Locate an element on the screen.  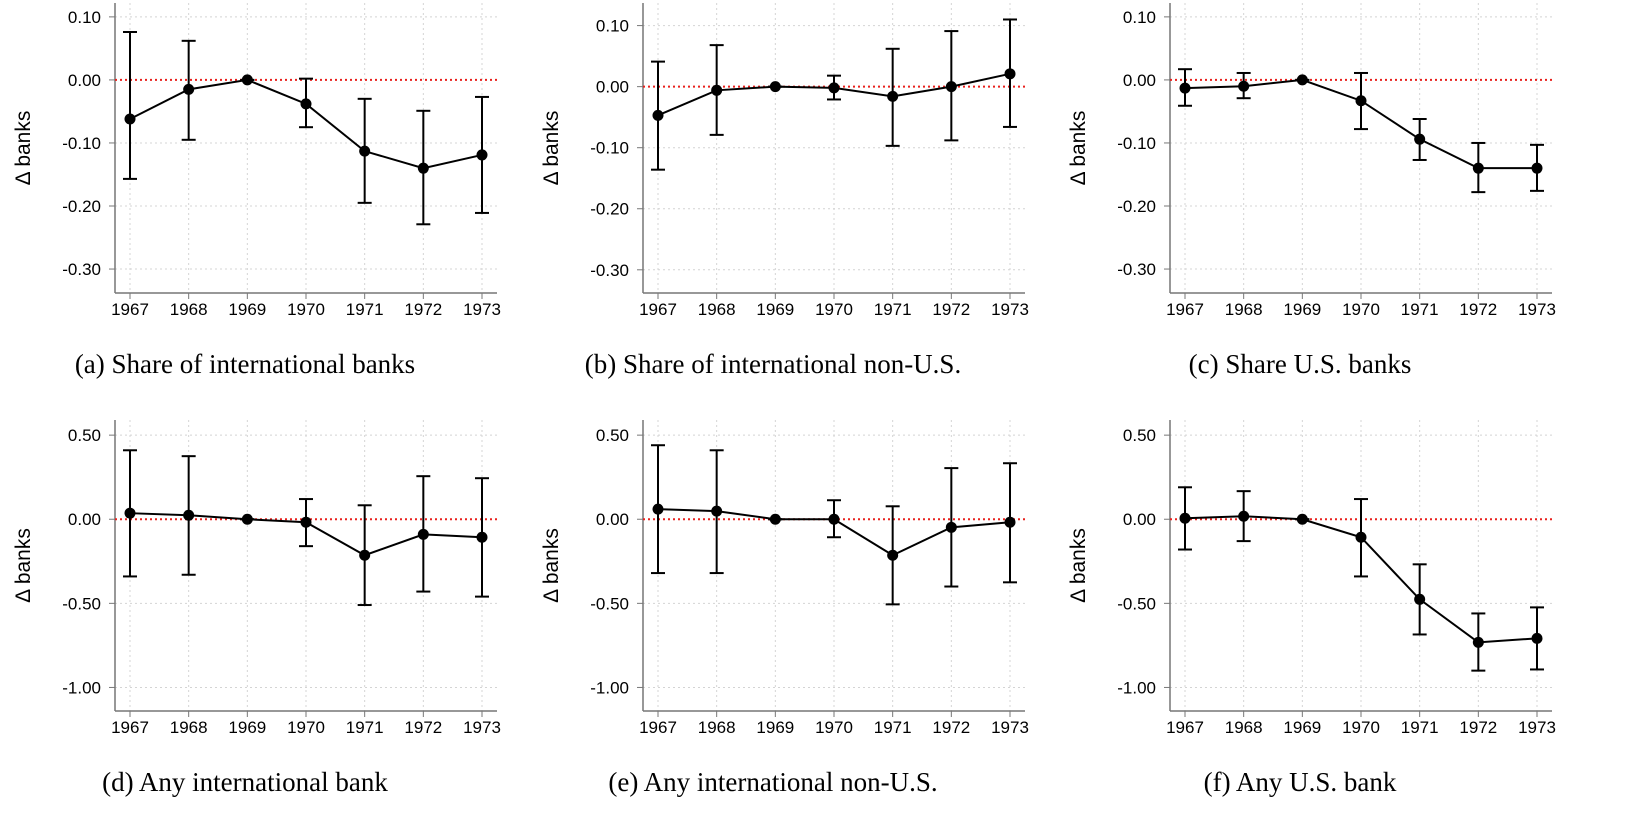
caption: (a) Share of international banks is located at coordinates (245, 364).